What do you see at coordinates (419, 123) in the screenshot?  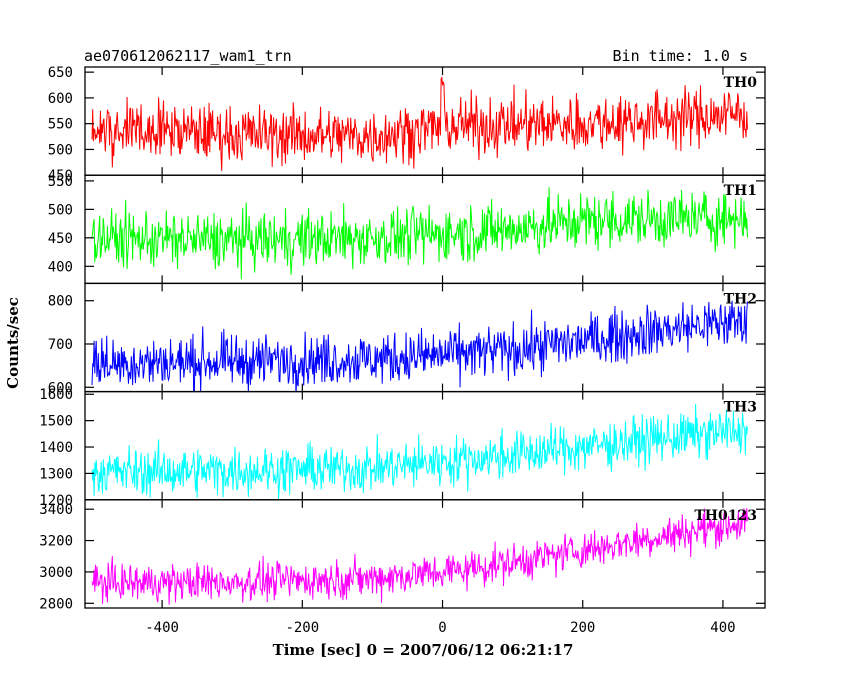 I see `lightcurve-line-th0` at bounding box center [419, 123].